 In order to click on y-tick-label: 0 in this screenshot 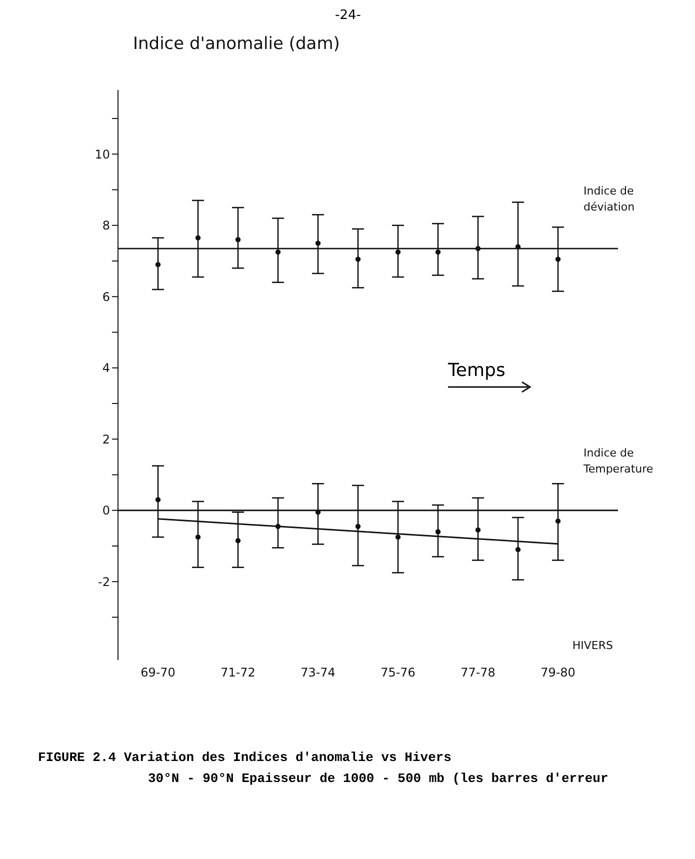, I will do `click(106, 511)`.